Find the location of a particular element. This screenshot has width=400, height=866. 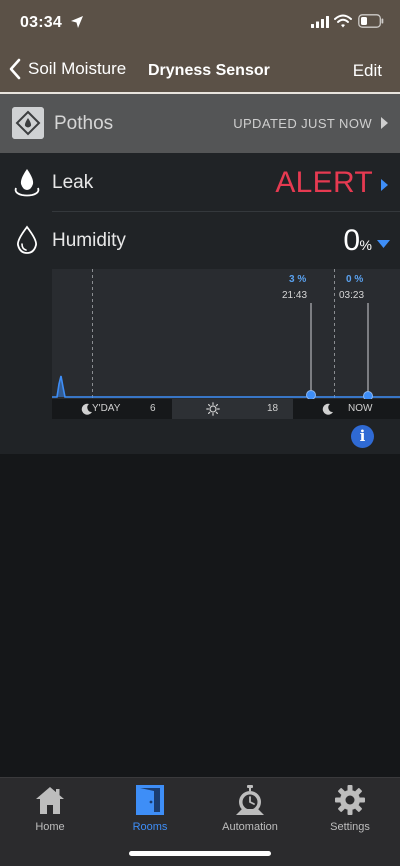

timeline-daytime: 18 is located at coordinates (232, 409).